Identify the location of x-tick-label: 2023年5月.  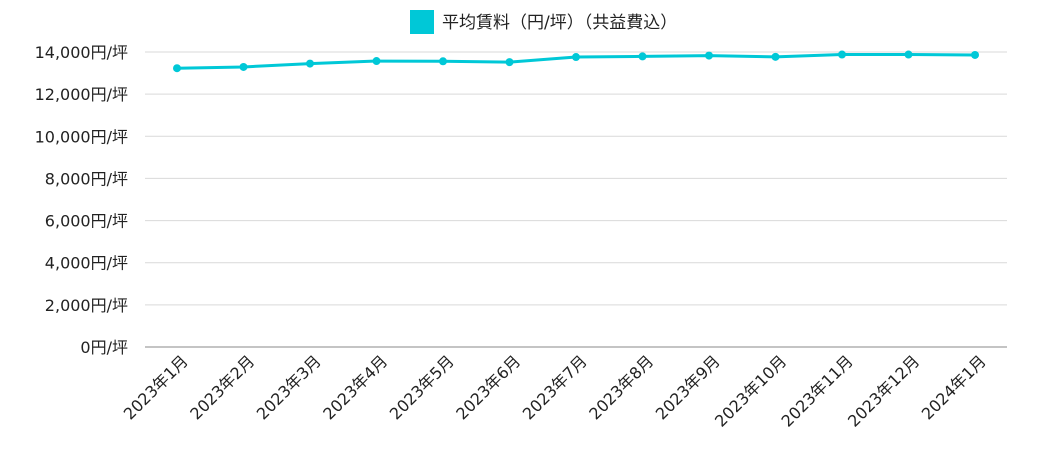
(422, 387).